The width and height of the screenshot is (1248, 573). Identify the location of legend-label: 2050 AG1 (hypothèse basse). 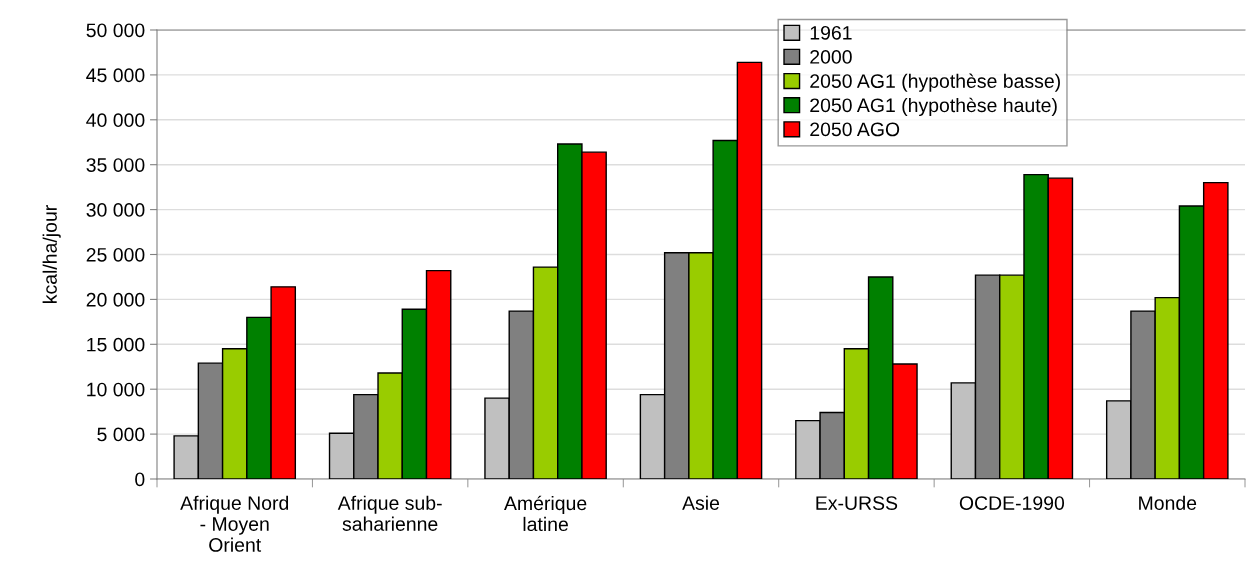
(935, 82).